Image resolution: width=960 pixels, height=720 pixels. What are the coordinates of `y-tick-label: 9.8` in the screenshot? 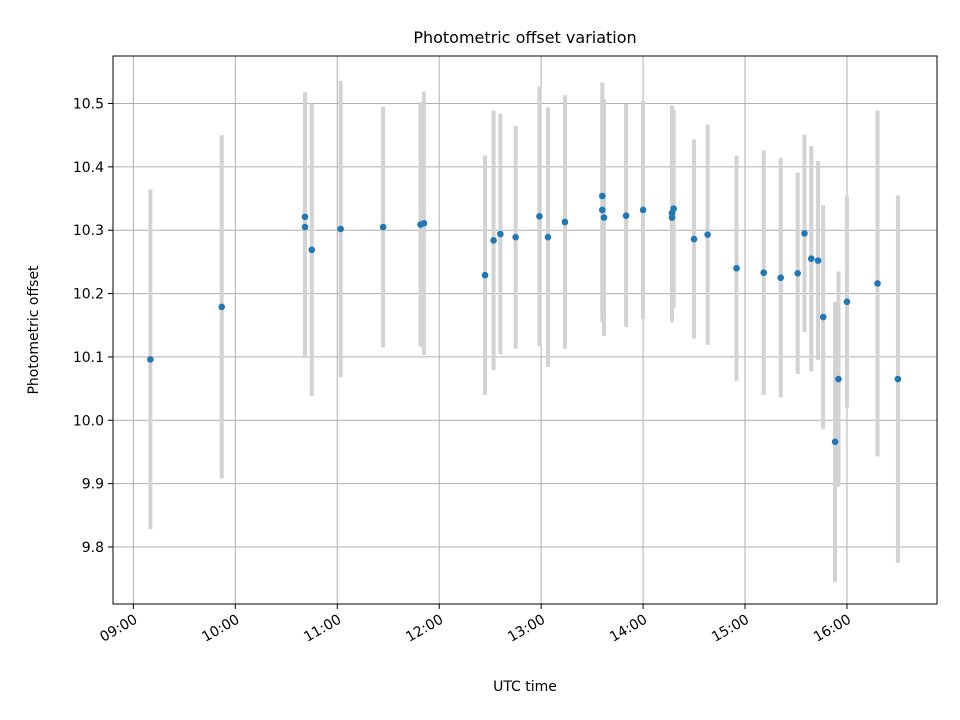 It's located at (93, 548).